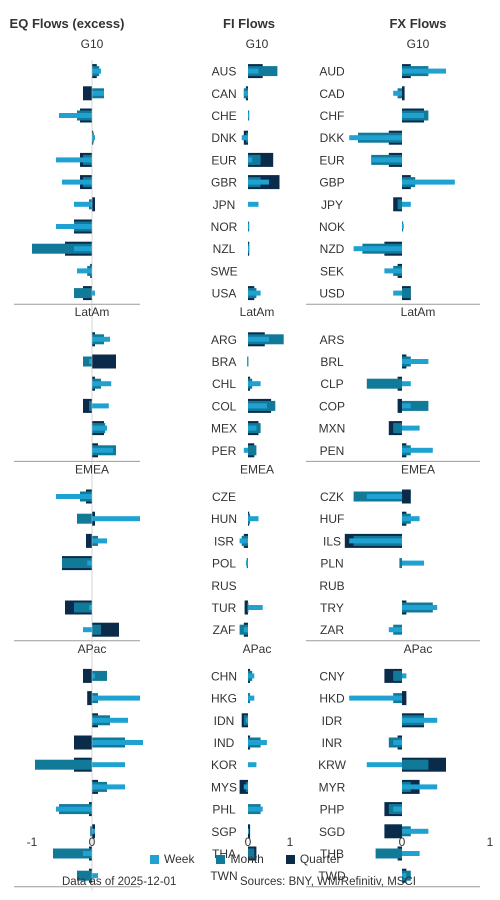 This screenshot has width=500, height=900. What do you see at coordinates (224, 429) in the screenshot?
I see `row-label-fi: MEX` at bounding box center [224, 429].